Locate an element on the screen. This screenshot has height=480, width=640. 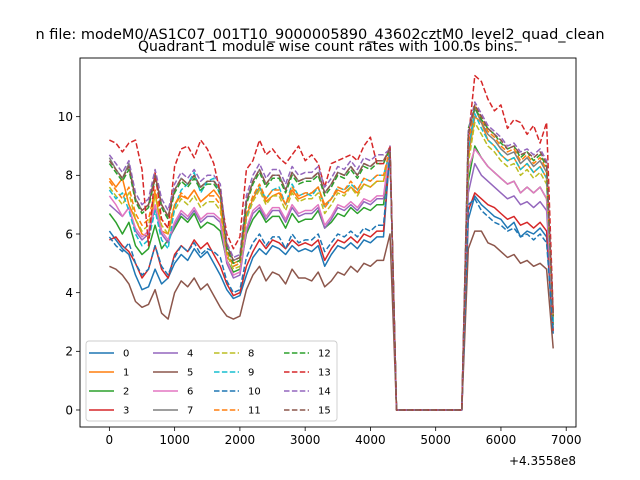
legend-label-15: 15 is located at coordinates (324, 411).